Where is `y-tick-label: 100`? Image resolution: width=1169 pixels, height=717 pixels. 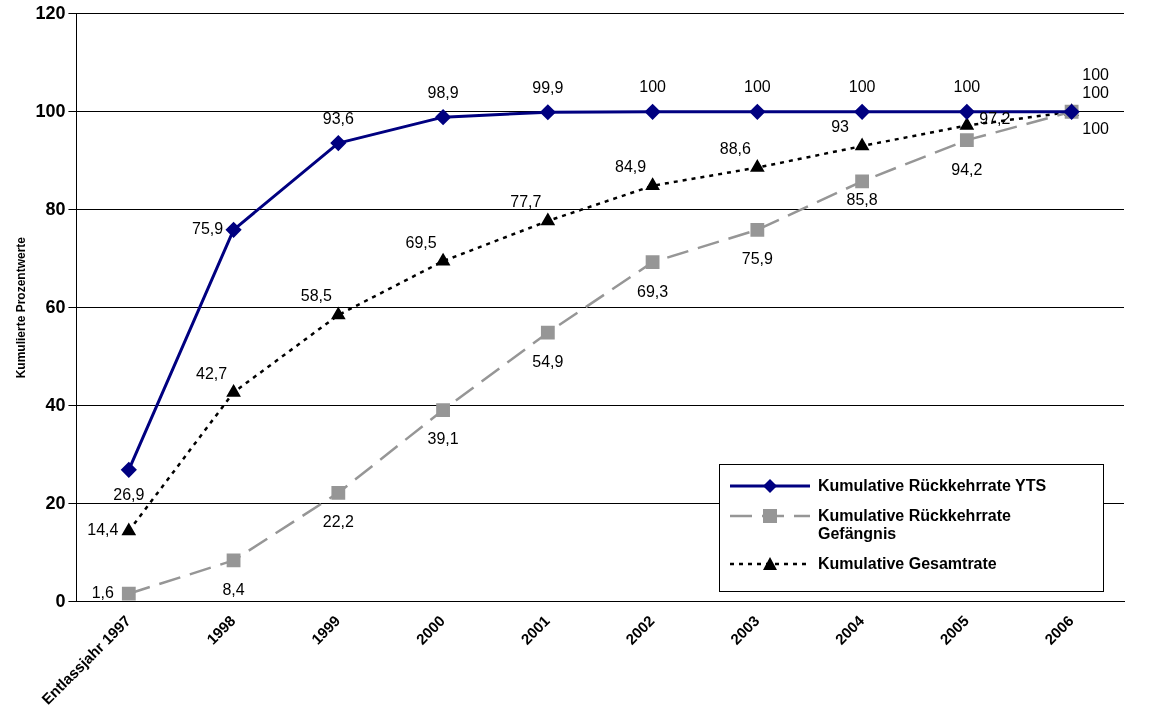
y-tick-label: 100 is located at coordinates (50, 110).